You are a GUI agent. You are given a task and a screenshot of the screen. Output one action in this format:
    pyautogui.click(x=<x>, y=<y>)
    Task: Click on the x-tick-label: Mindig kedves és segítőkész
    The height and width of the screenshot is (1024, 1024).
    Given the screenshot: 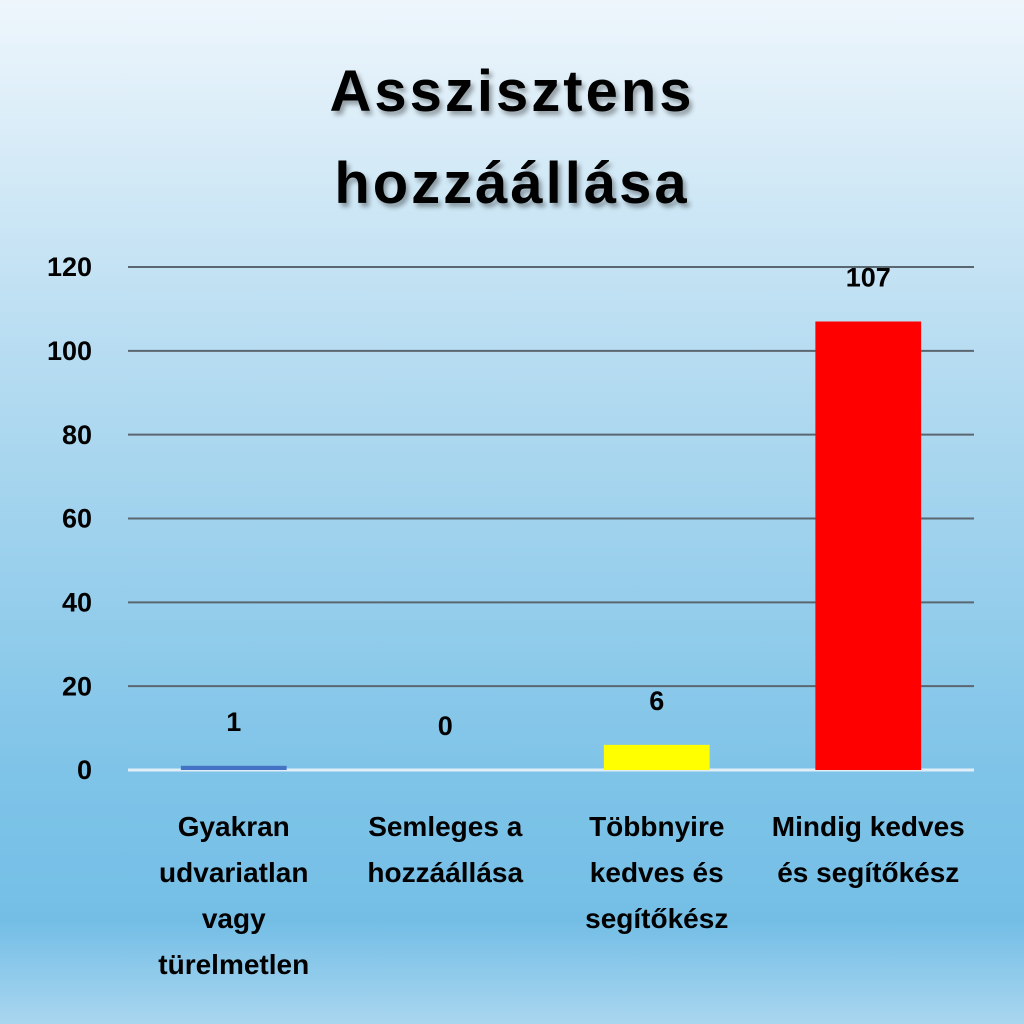 What is the action you would take?
    pyautogui.click(x=868, y=849)
    